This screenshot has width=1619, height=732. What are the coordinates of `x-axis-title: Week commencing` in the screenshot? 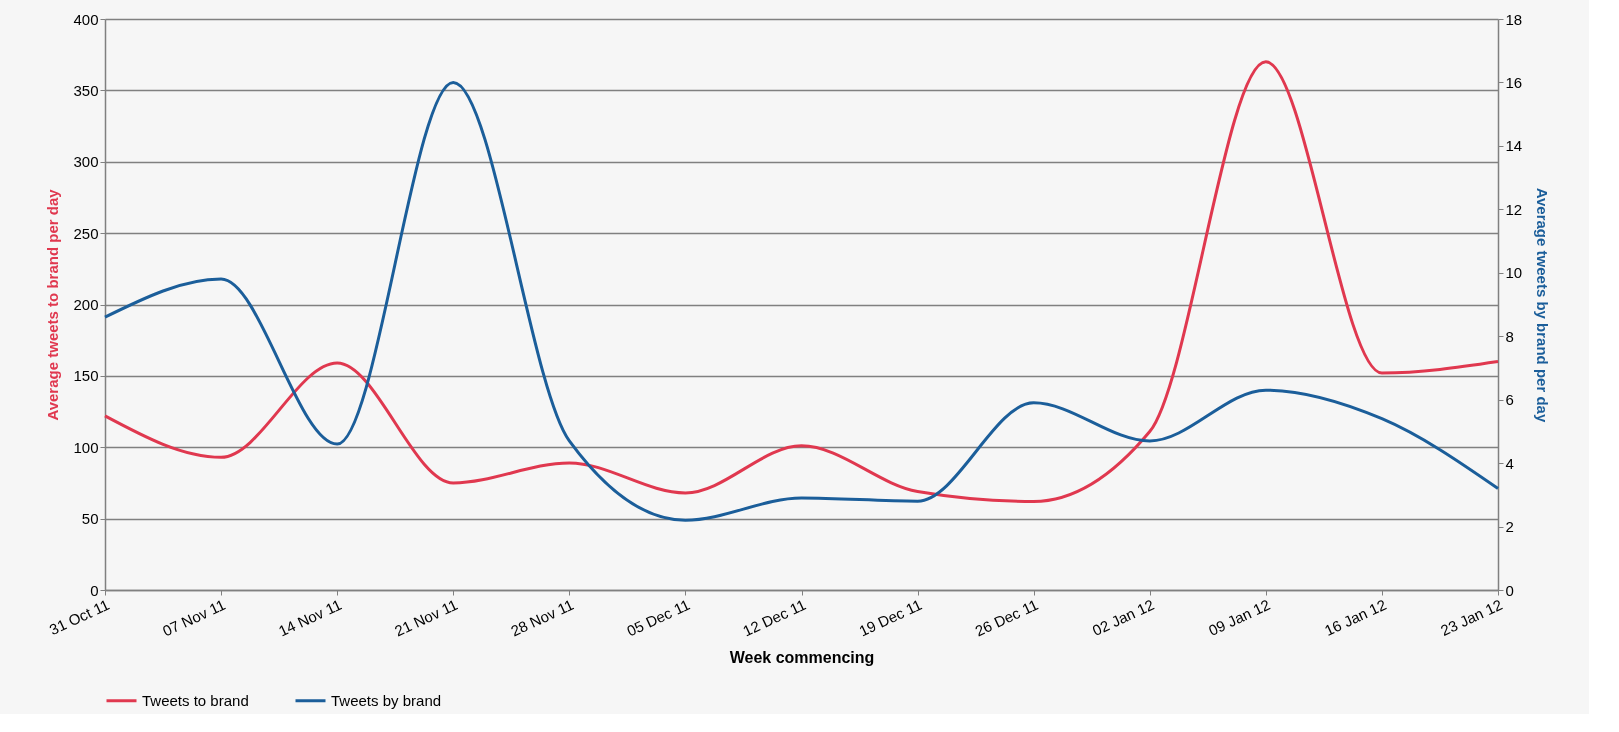 It's located at (802, 657).